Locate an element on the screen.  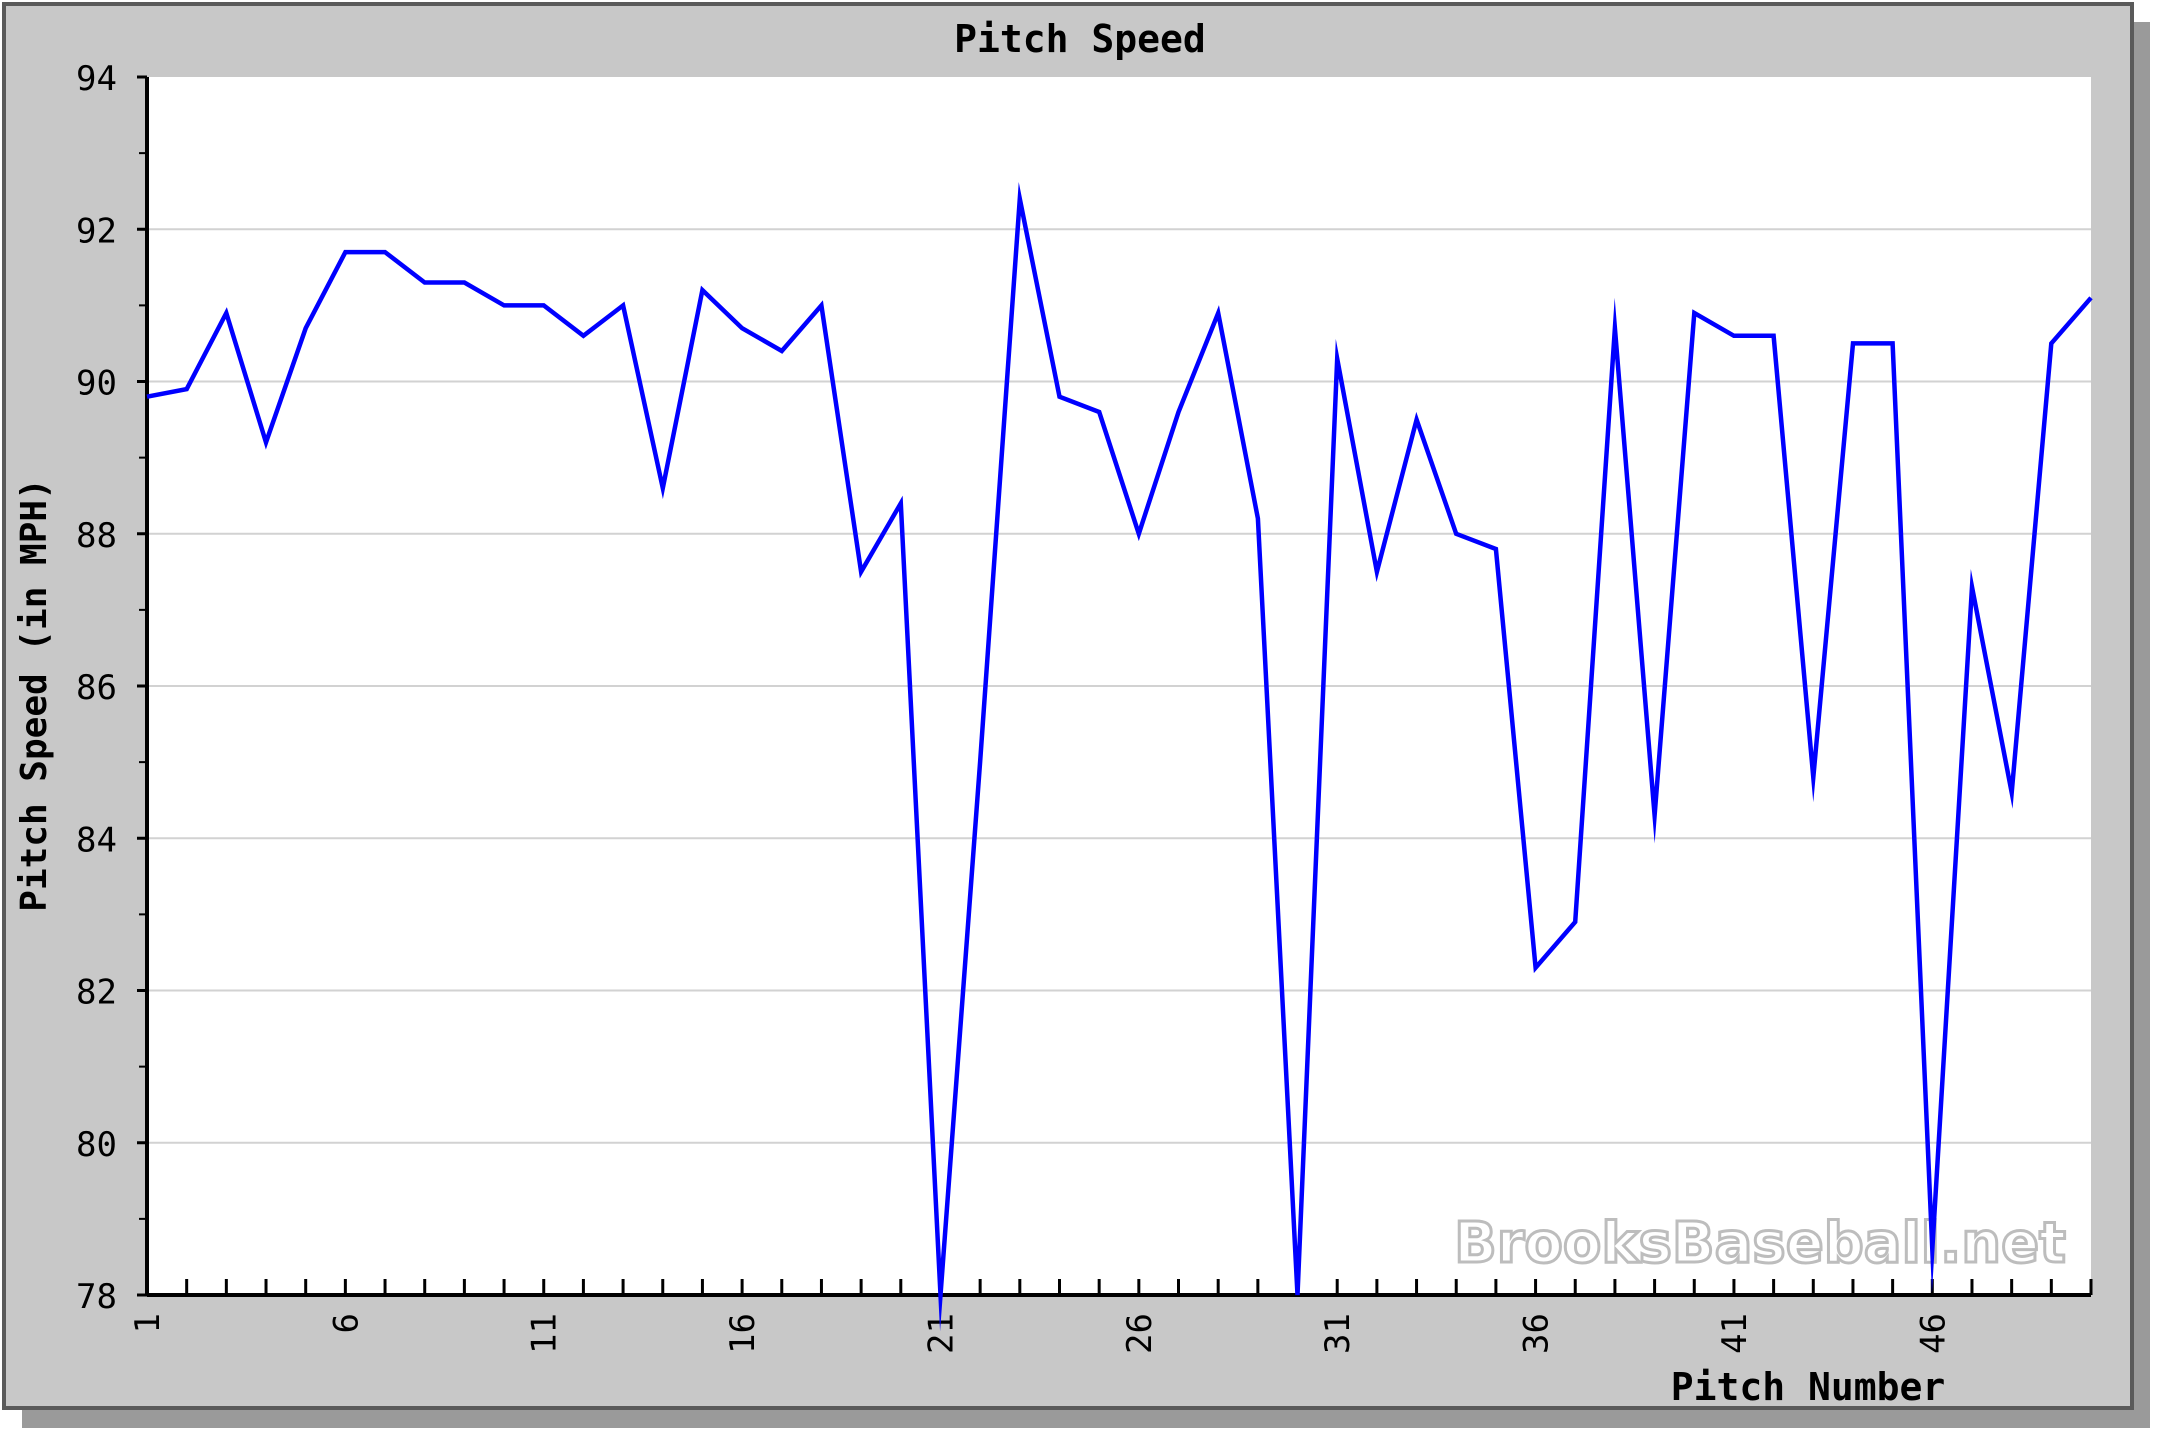
x-tick-label: 46 is located at coordinates (1933, 1333).